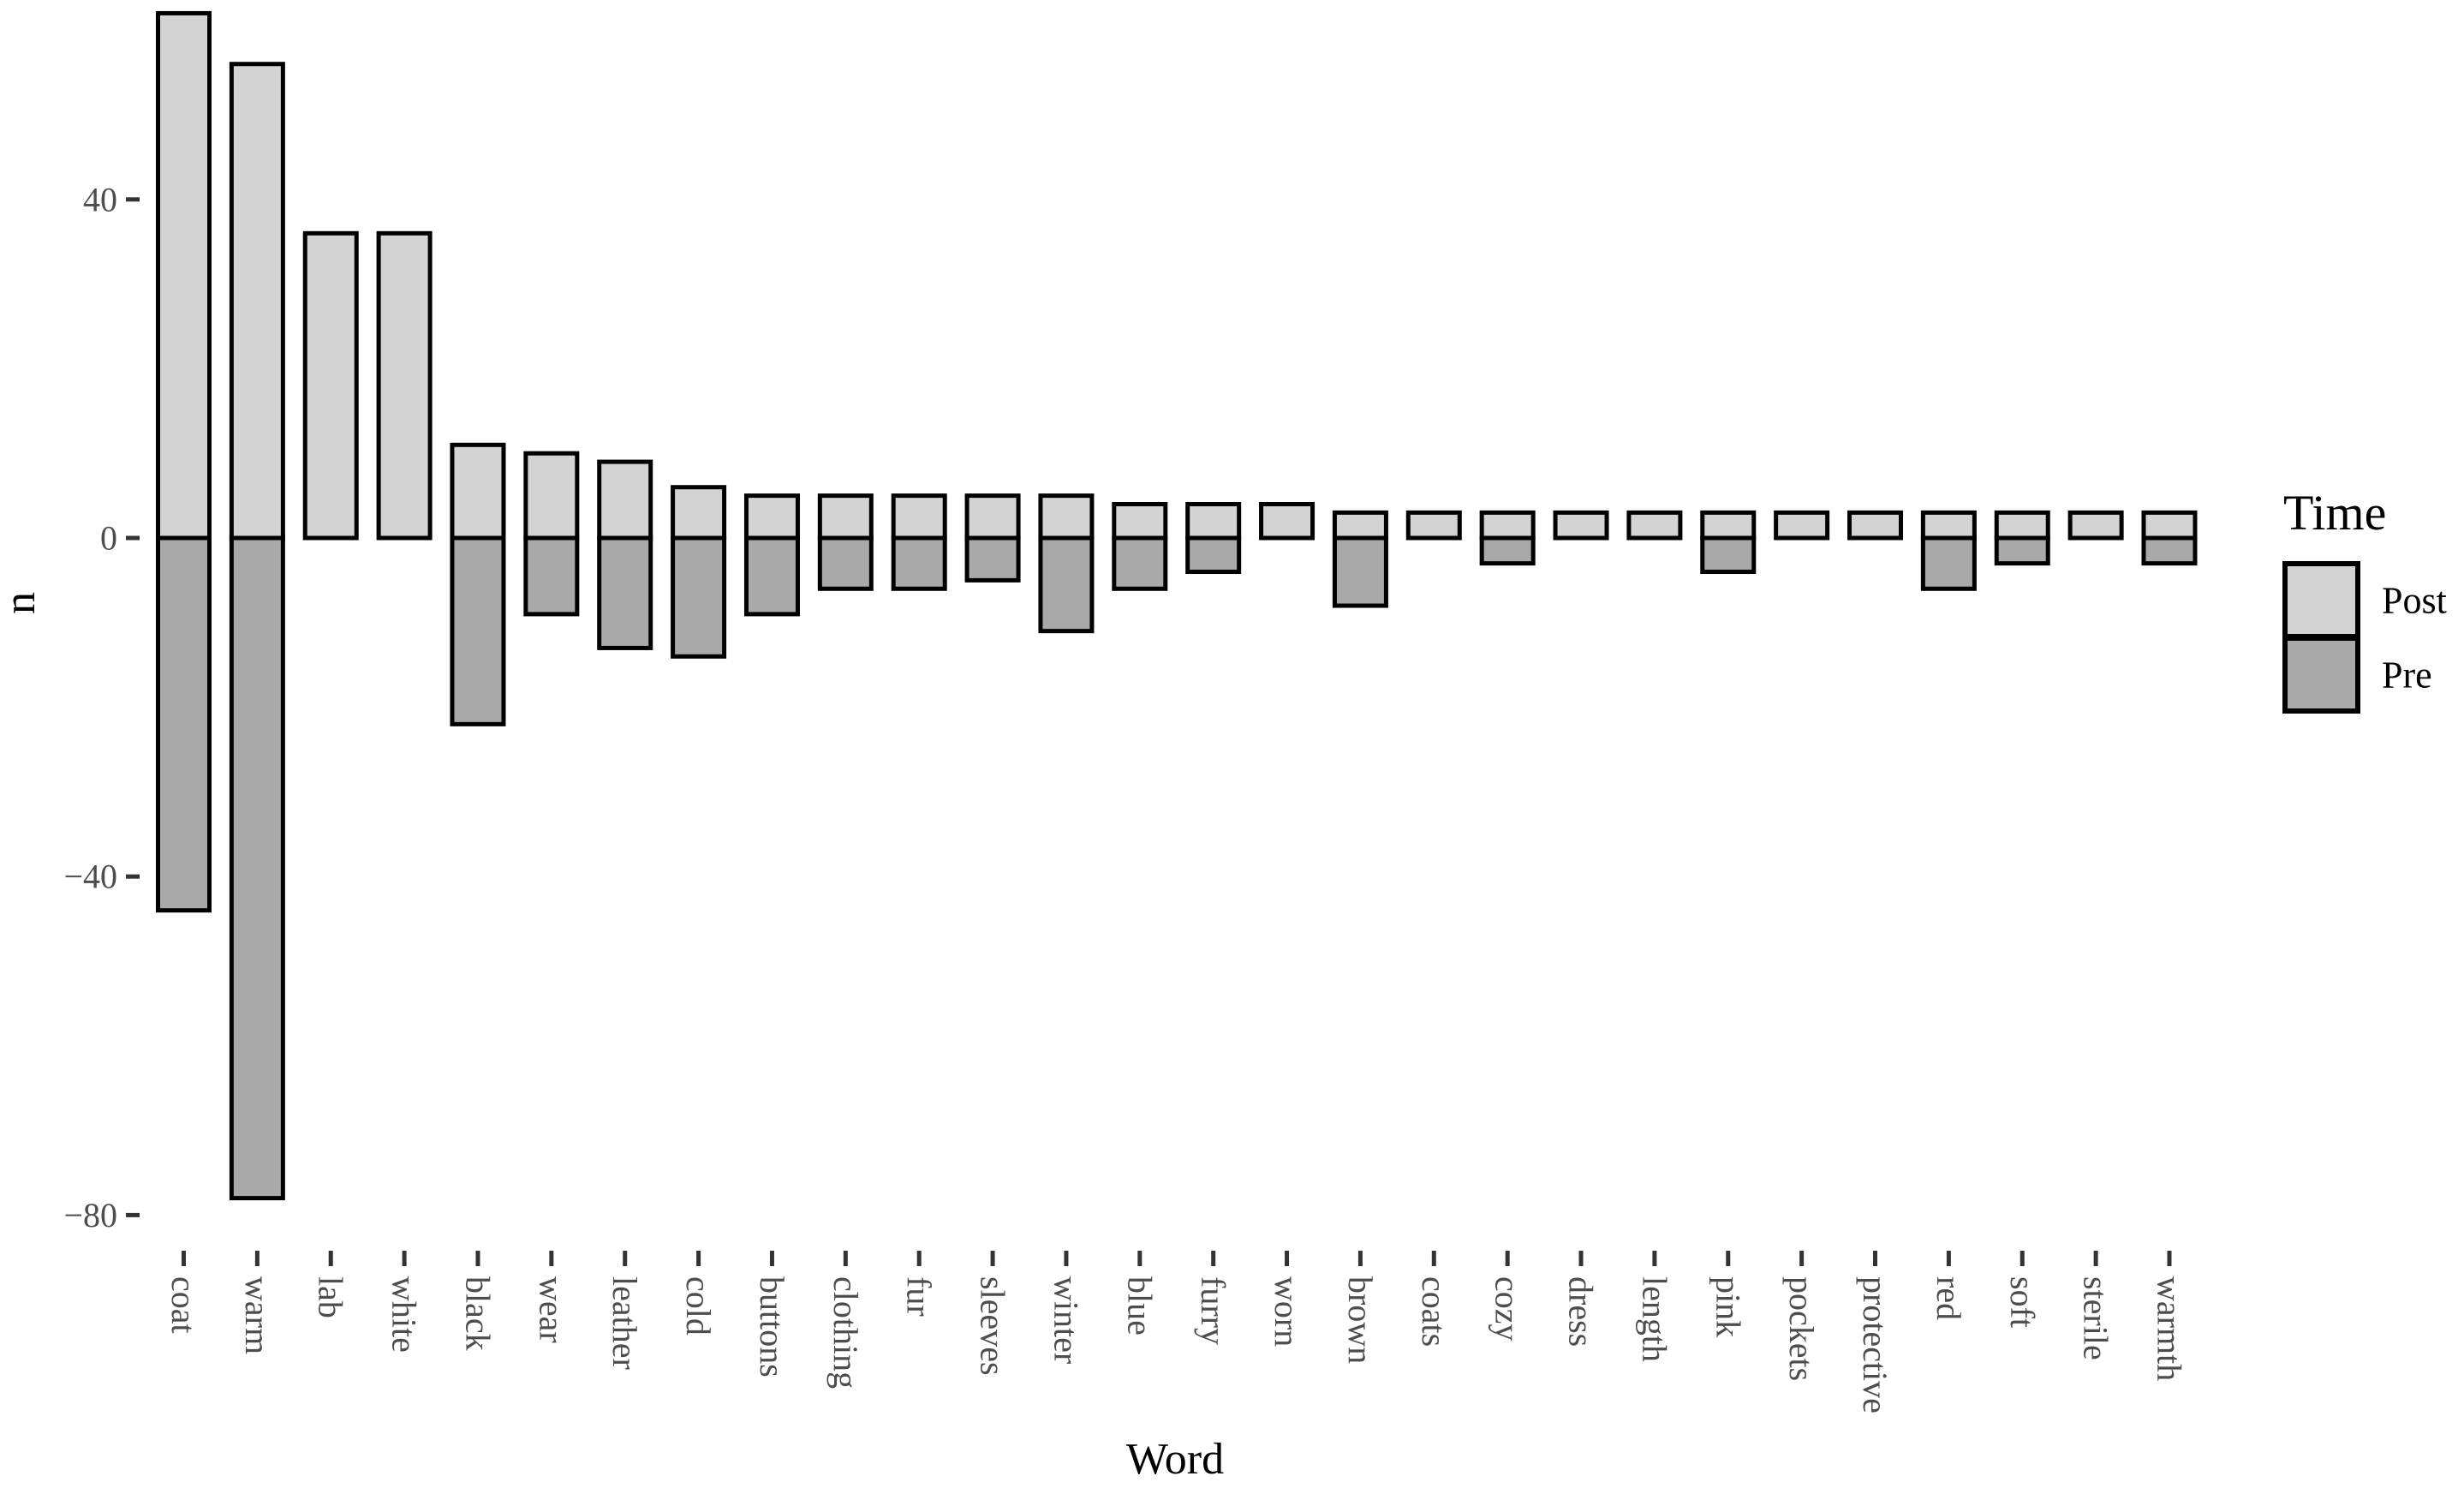 This screenshot has width=2464, height=1488. Describe the element at coordinates (90, 877) in the screenshot. I see `y-axis-tick-label: −40` at that location.